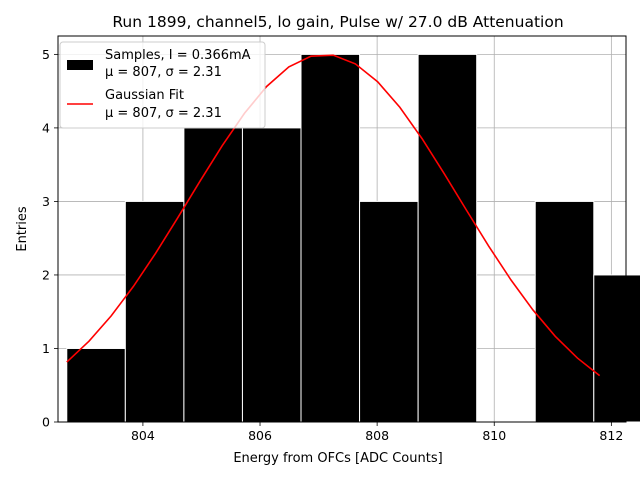  What do you see at coordinates (143, 435) in the screenshot?
I see `x-tick-label: 804` at bounding box center [143, 435].